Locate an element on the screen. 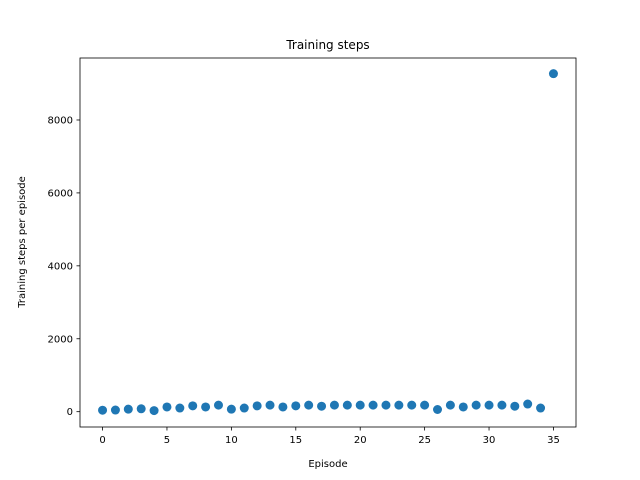  x-tick-label: 30 is located at coordinates (489, 440).